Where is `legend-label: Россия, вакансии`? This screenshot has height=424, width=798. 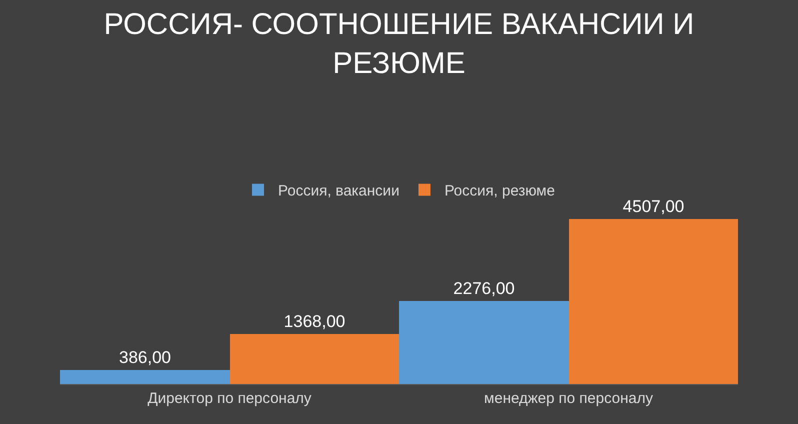 legend-label: Россия, вакансии is located at coordinates (339, 191).